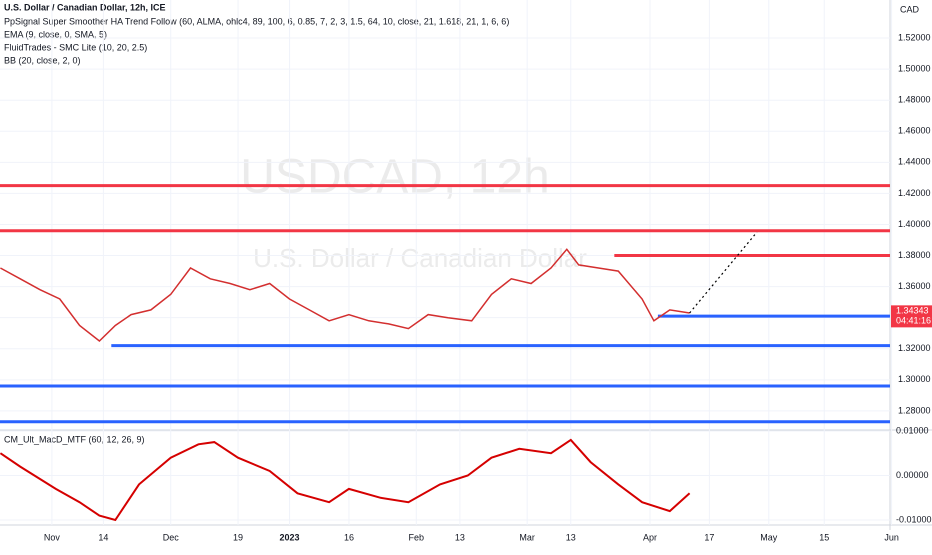 This screenshot has width=932, height=555. I want to click on indicator: FluidTrades - SMC Lite (10, 20, 2.5), so click(75, 47).